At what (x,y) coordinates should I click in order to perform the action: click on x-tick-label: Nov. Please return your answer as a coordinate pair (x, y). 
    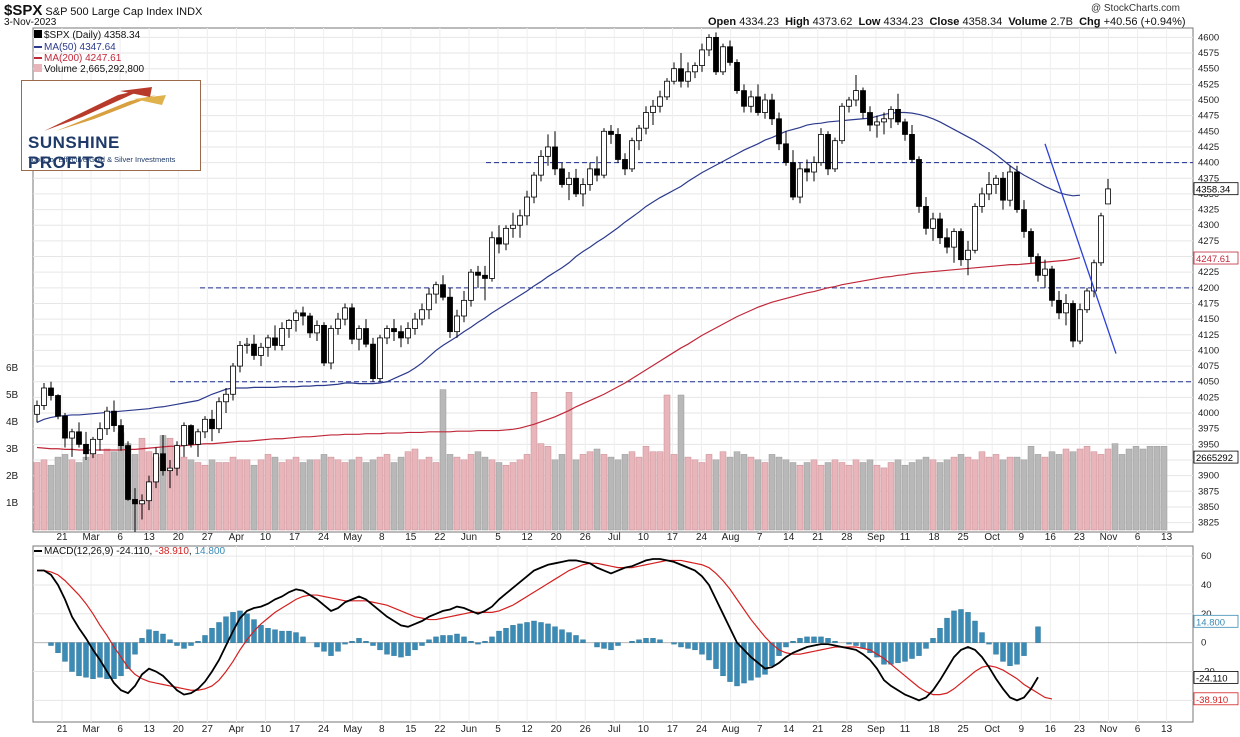
    Looking at the image, I should click on (1109, 537).